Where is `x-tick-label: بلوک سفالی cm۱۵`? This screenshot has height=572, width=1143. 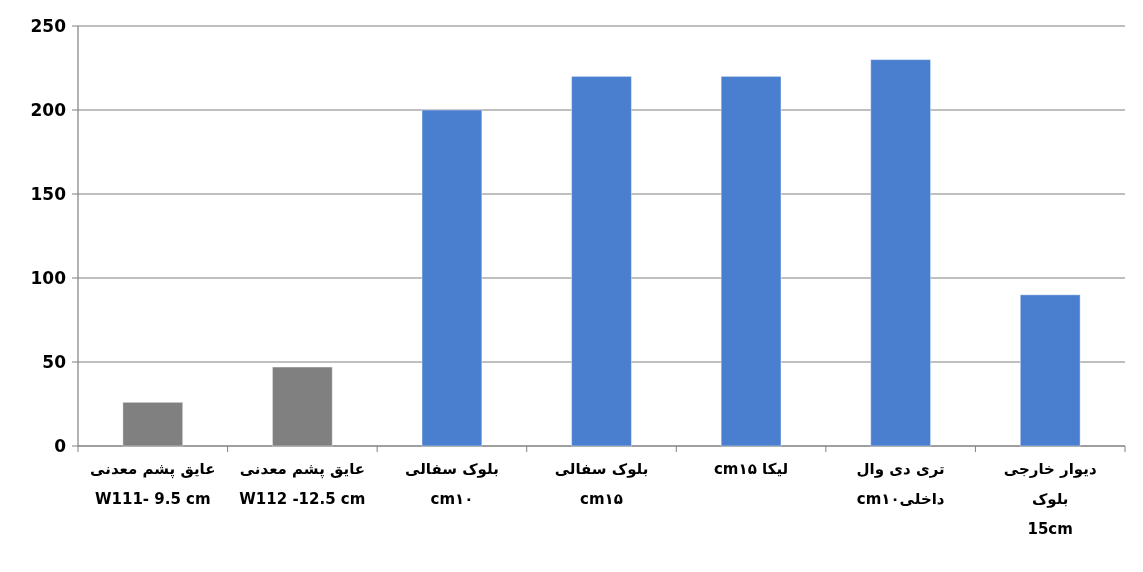 x-tick-label: بلوک سفالی cm۱۵ is located at coordinates (601, 484).